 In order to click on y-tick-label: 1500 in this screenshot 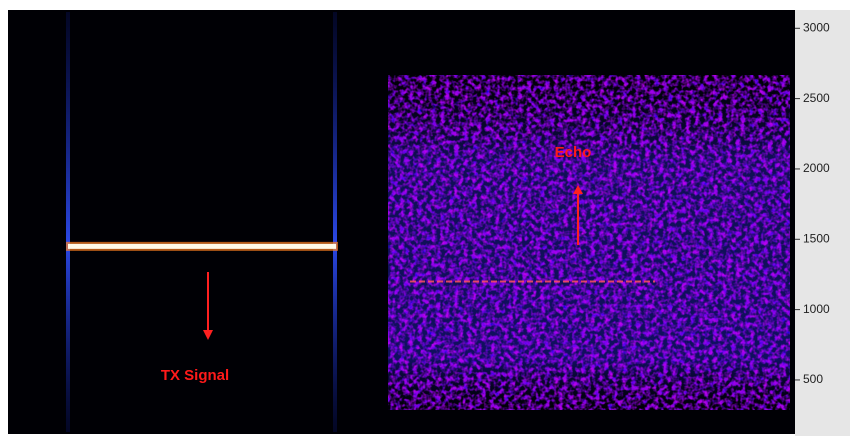, I will do `click(816, 238)`.